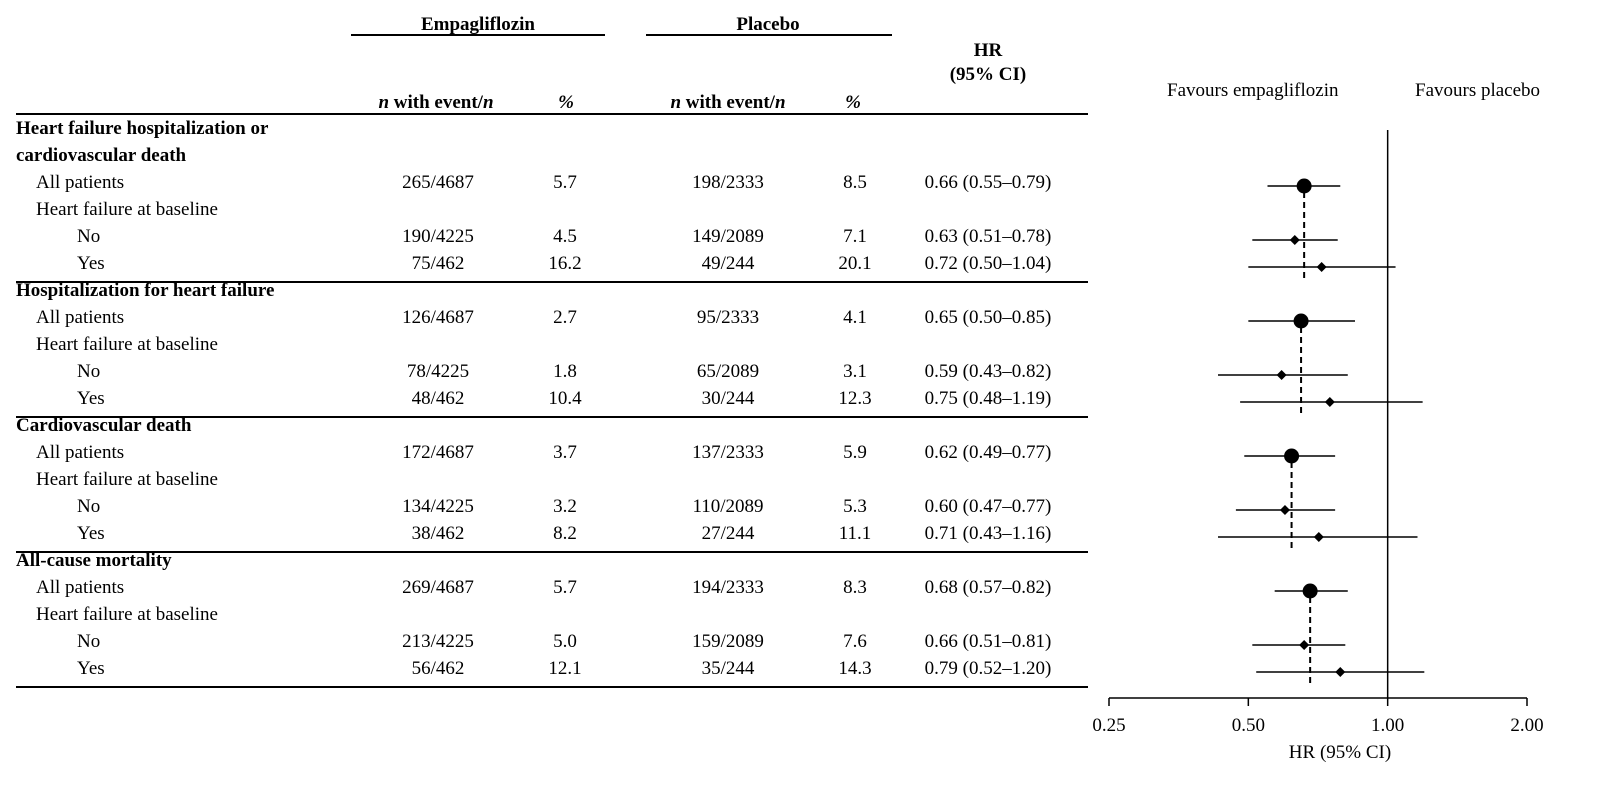 This screenshot has height=792, width=1617. What do you see at coordinates (101, 155) in the screenshot?
I see `section-title: cardiovascular death` at bounding box center [101, 155].